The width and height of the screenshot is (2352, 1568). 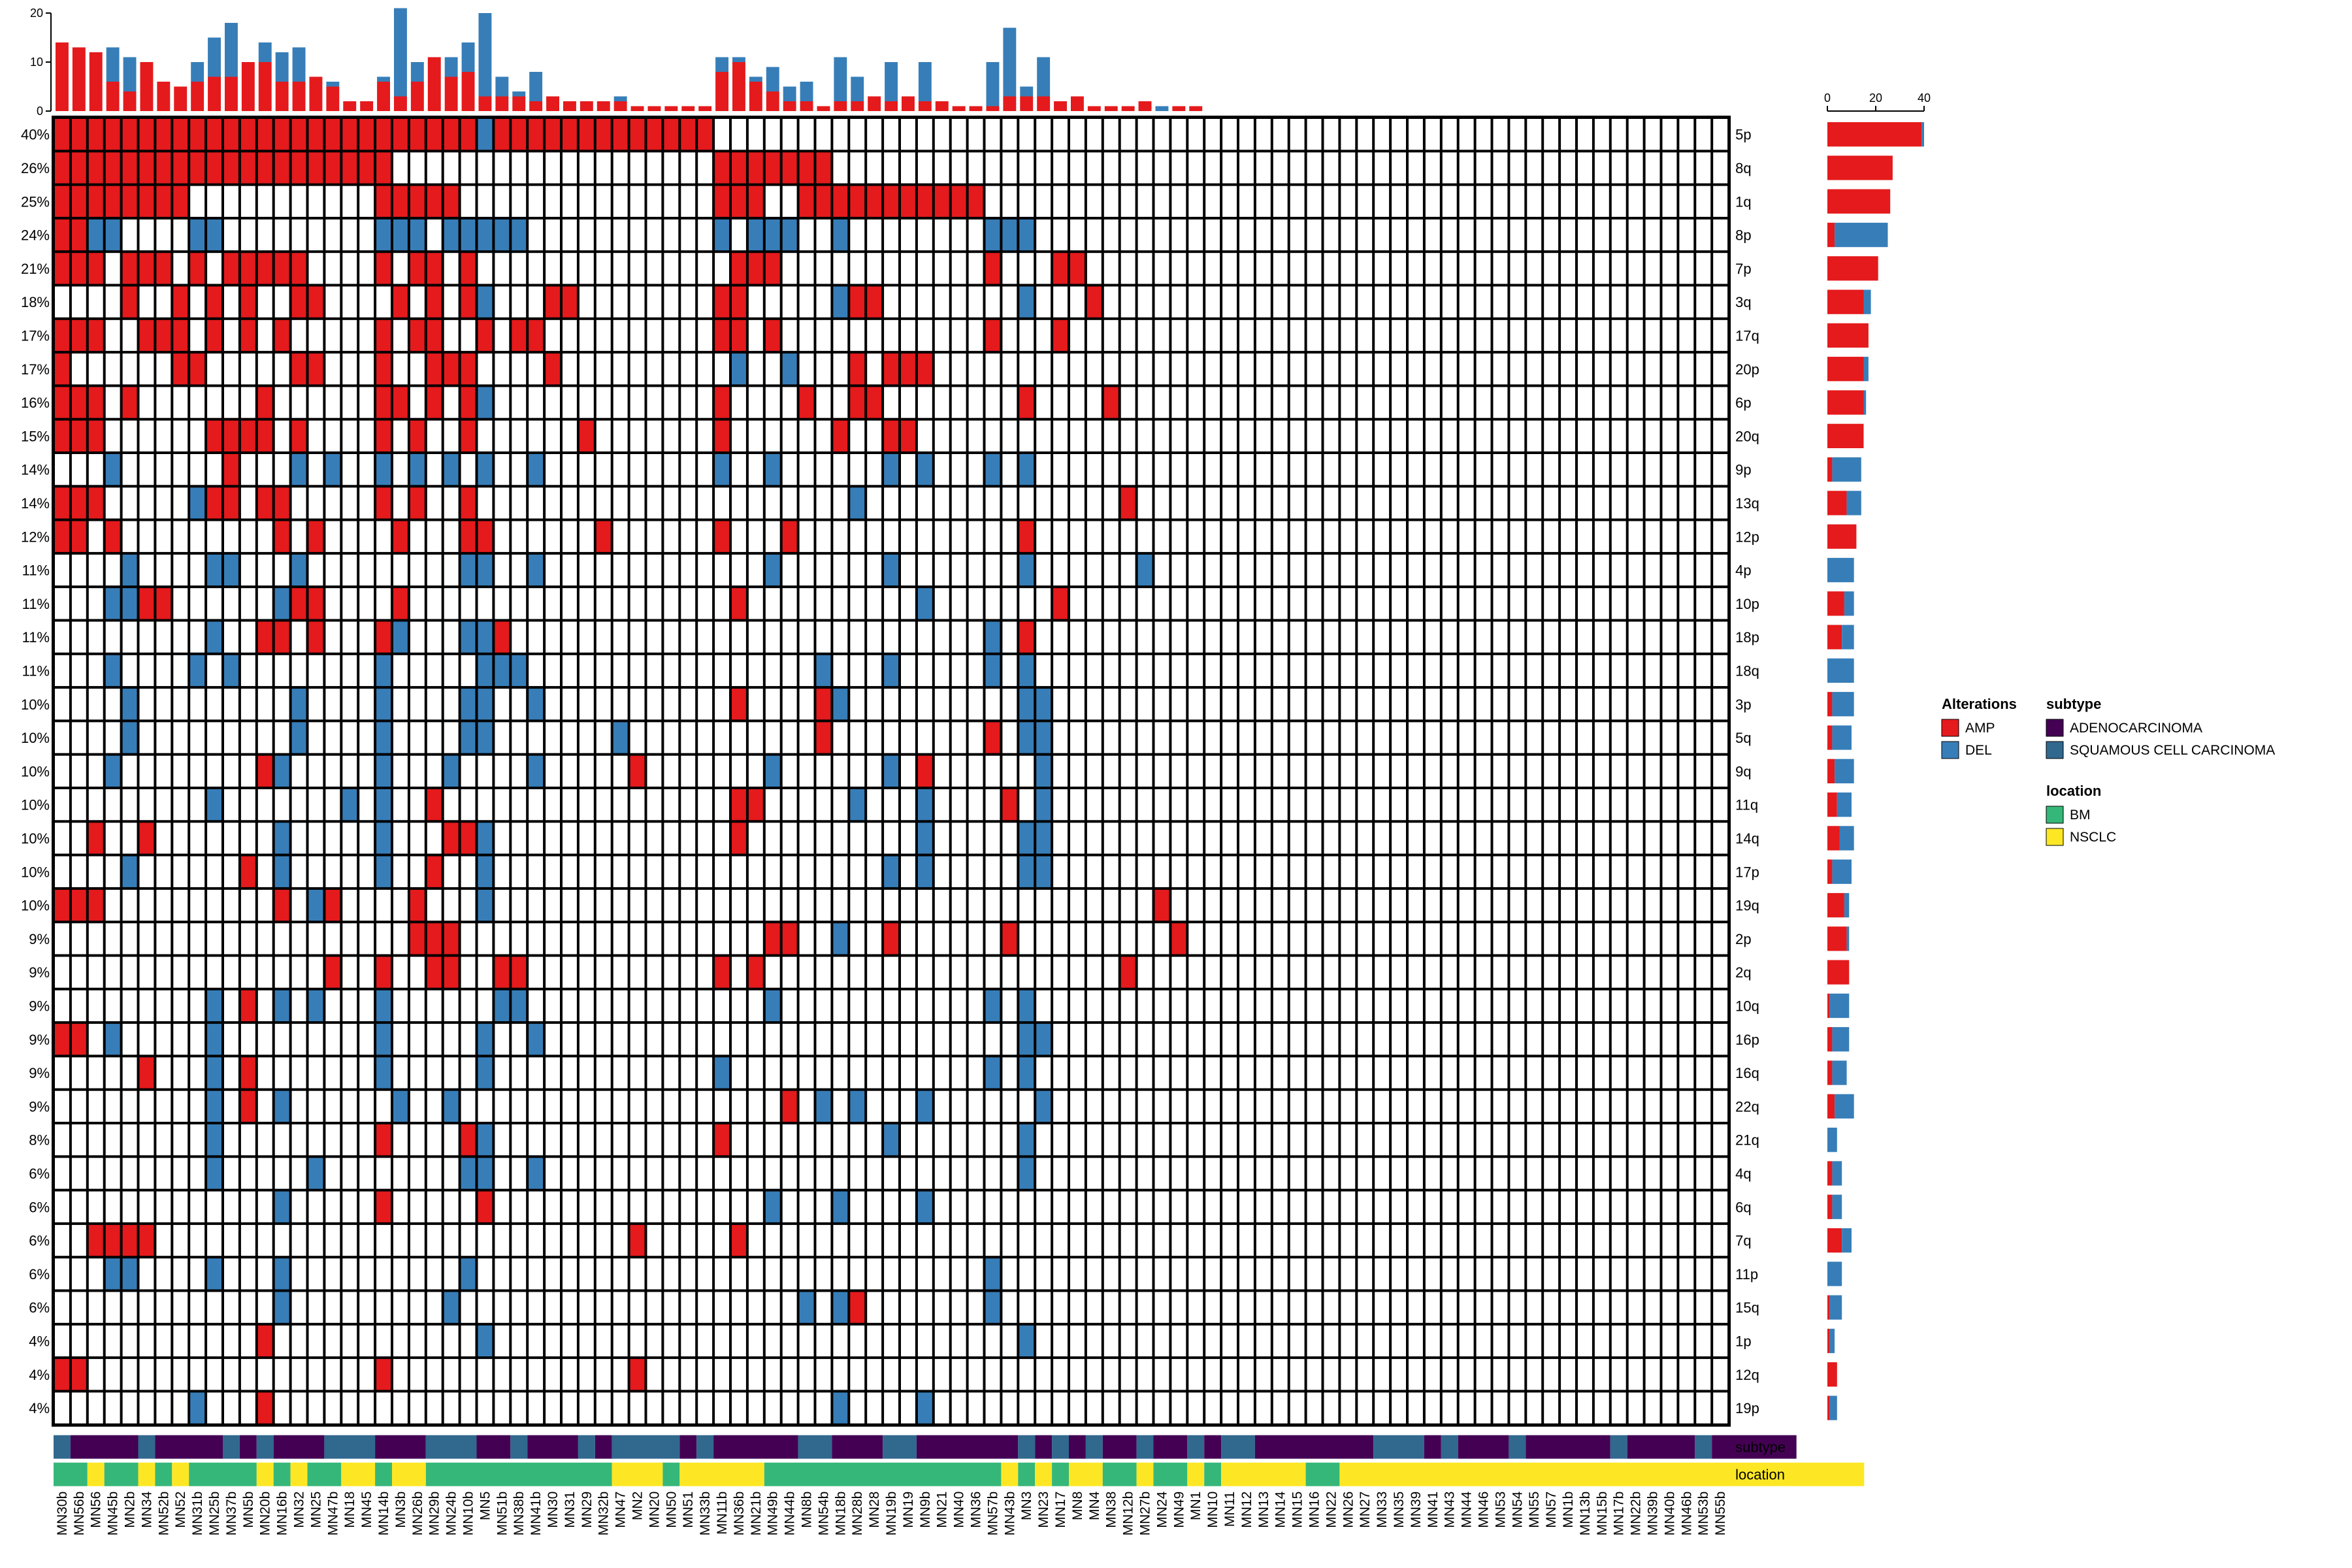 What do you see at coordinates (1743, 1207) in the screenshot?
I see `row-label: 6q` at bounding box center [1743, 1207].